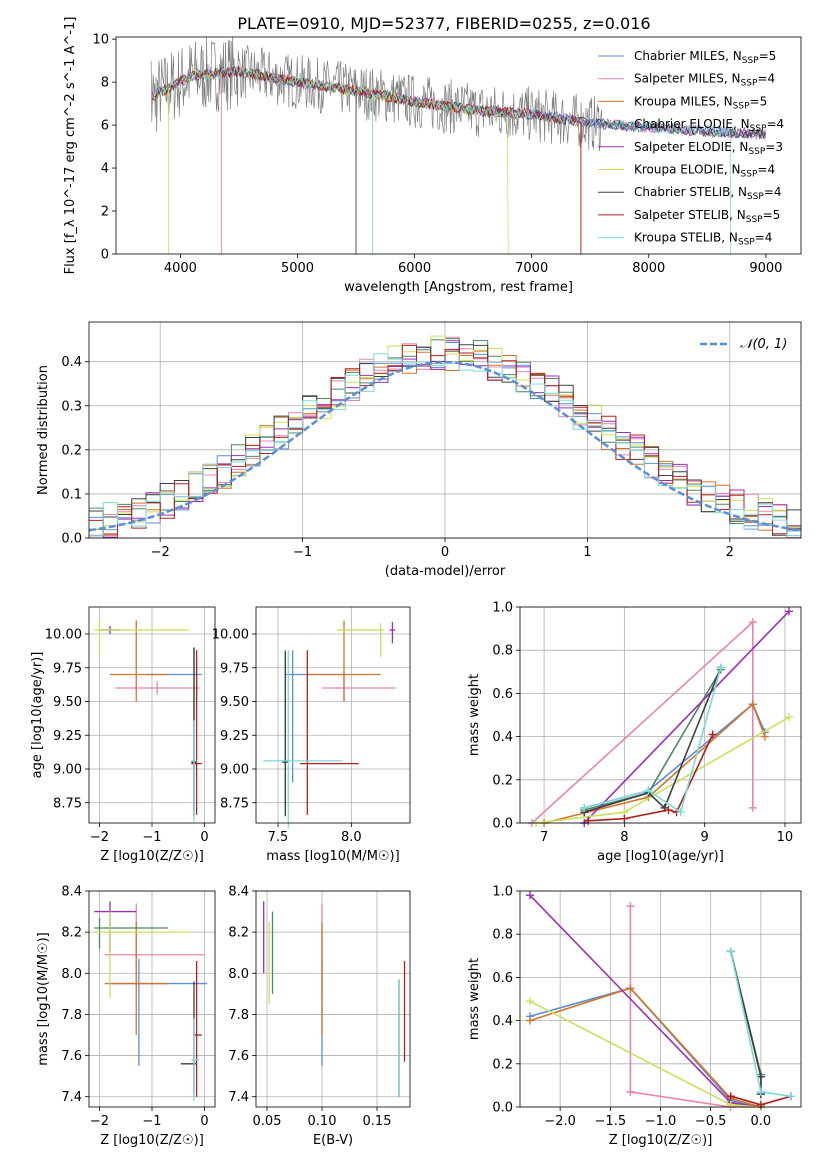 This screenshot has height=1170, width=819. I want to click on x-tick-label: 7, so click(544, 837).